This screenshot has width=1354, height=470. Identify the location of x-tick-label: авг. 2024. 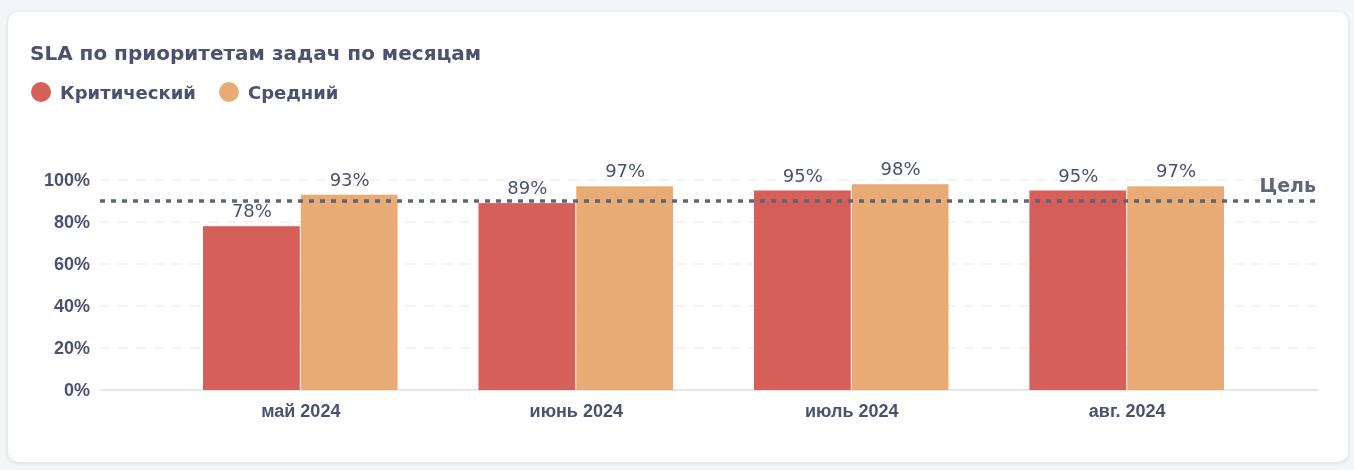
(1127, 410).